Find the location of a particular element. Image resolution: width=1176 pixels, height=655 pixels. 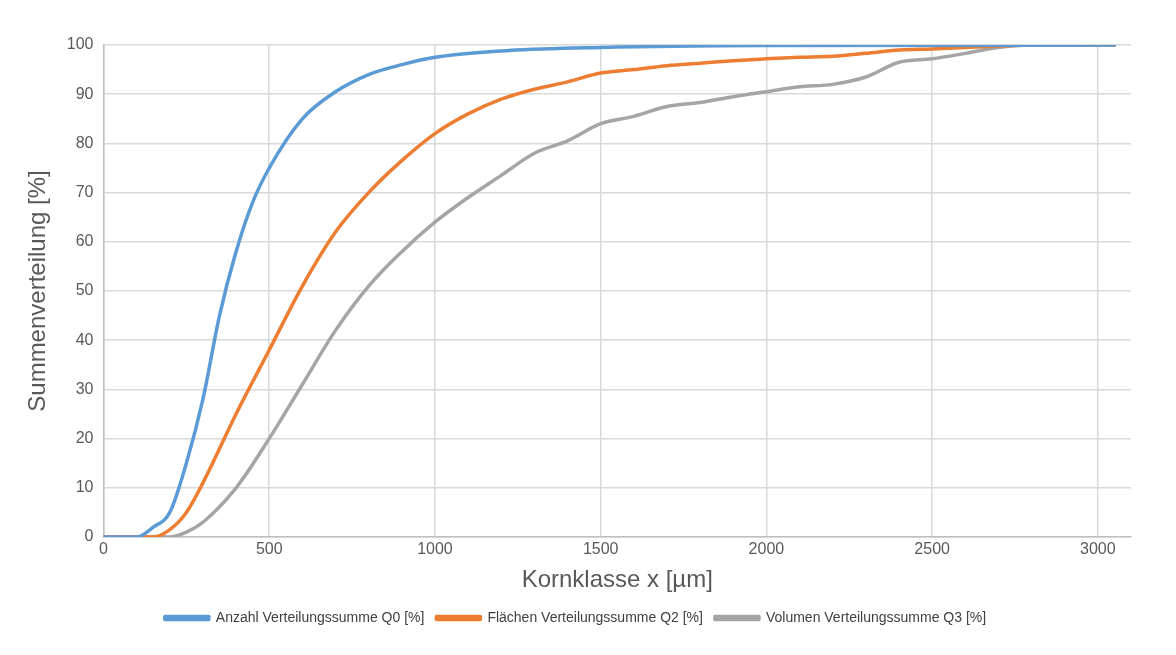

y-tick-label: 30 is located at coordinates (84, 388).